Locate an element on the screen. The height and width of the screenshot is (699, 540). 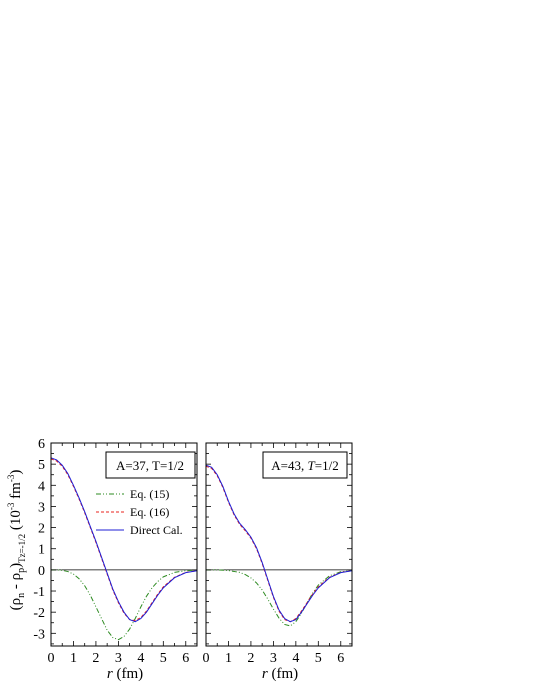
y-tick-label: 4 is located at coordinates (41, 486).